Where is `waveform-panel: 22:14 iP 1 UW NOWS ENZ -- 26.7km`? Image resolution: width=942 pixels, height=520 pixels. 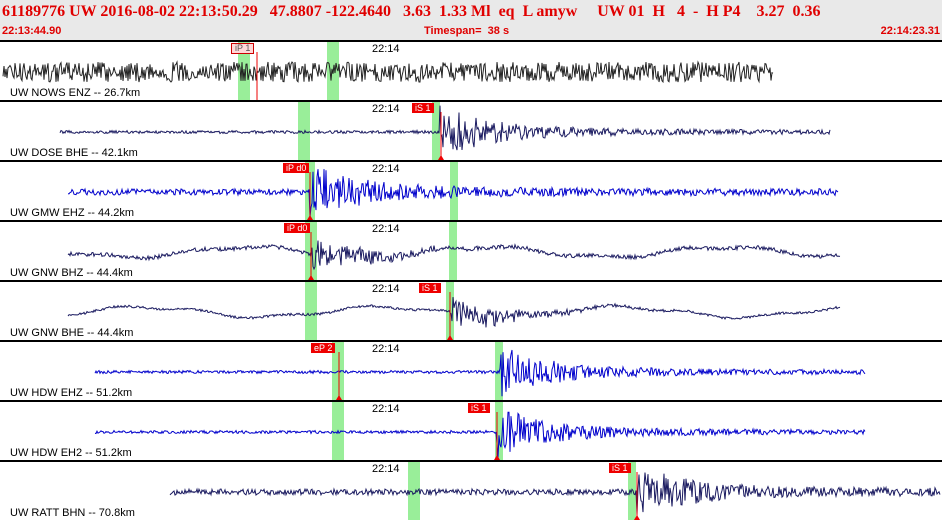
waveform-panel: 22:14 iP 1 UW NOWS ENZ -- 26.7km is located at coordinates (471, 70).